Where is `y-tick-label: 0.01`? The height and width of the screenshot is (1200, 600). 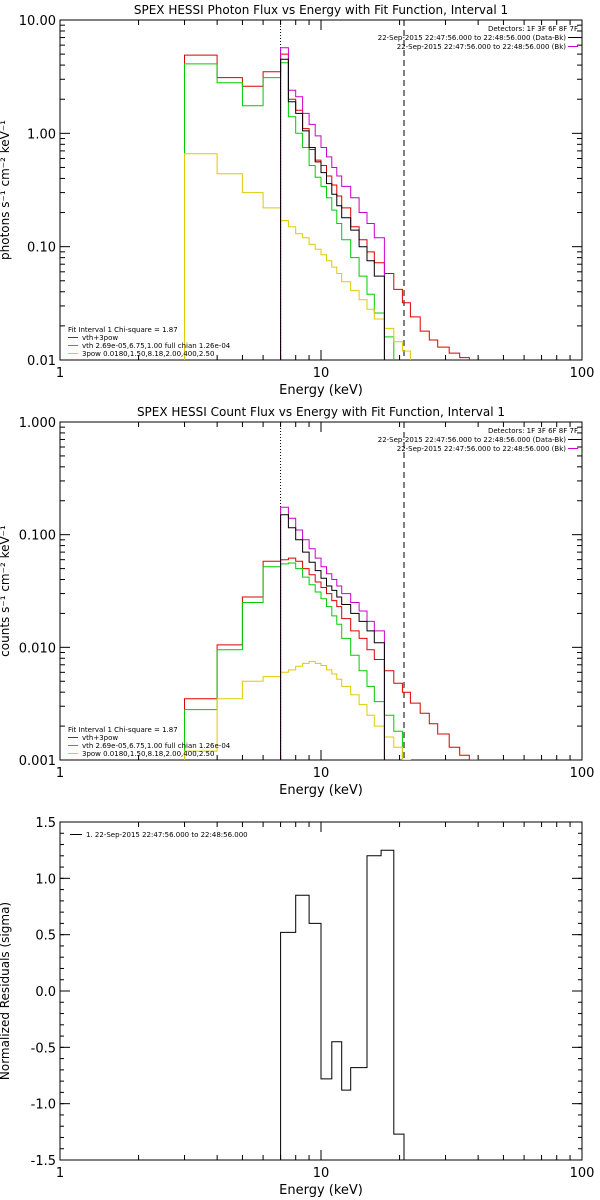 y-tick-label: 0.01 is located at coordinates (41, 361).